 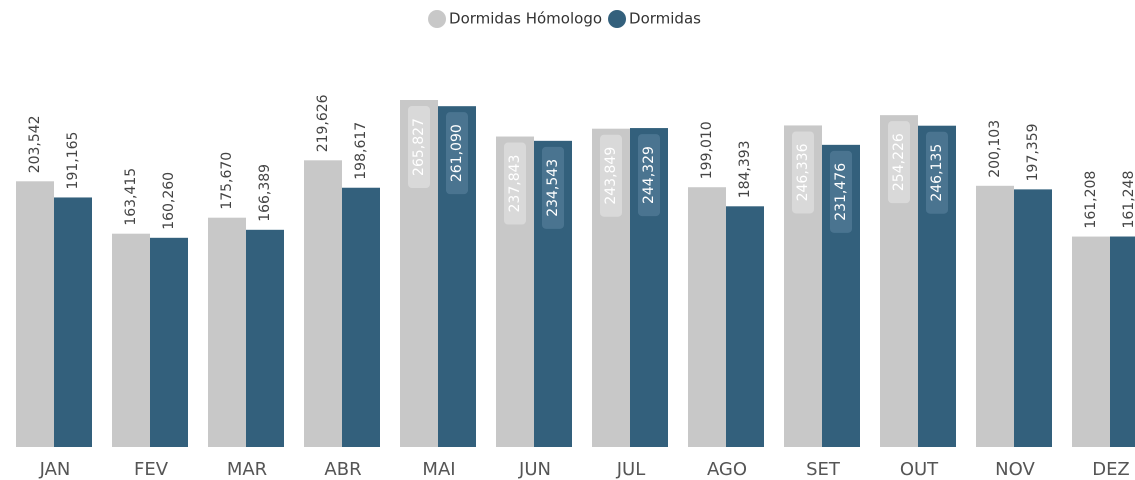 I want to click on value-label: 161,208, so click(x=1091, y=200).